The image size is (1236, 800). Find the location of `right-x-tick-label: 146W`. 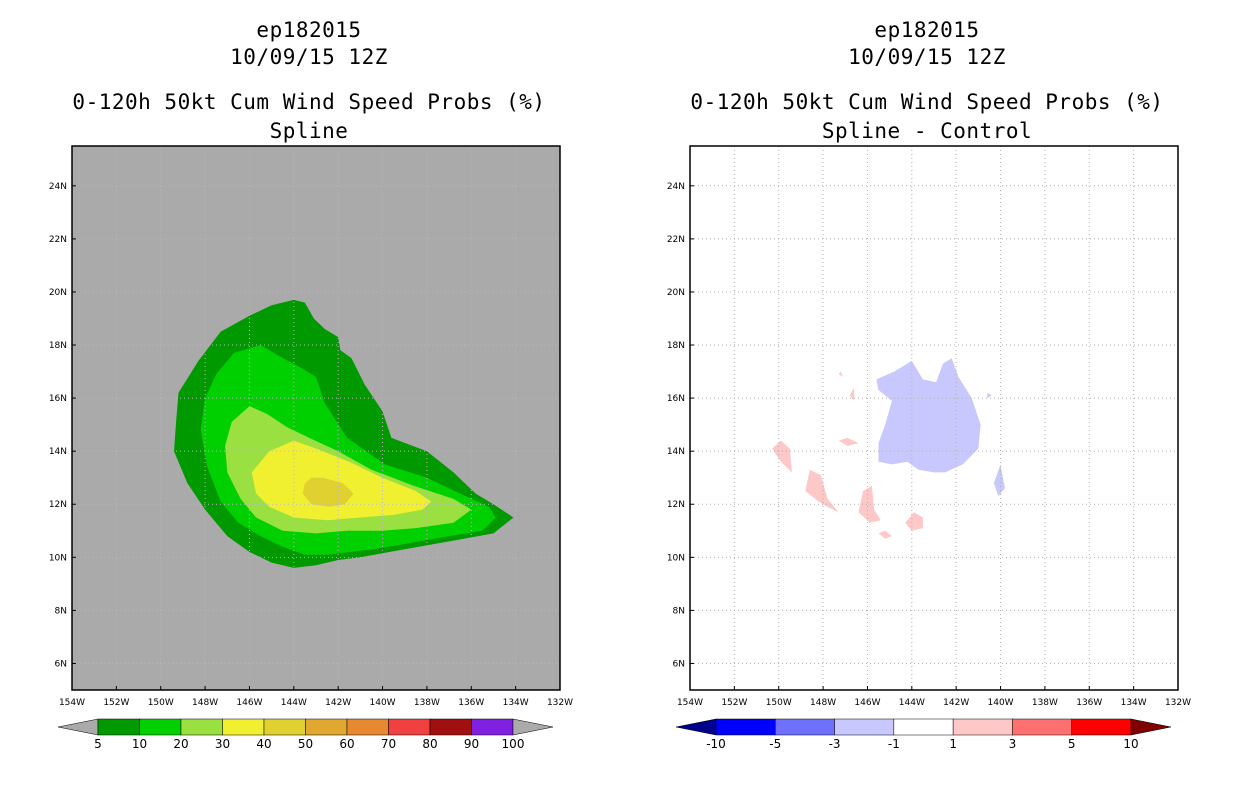

right-x-tick-label: 146W is located at coordinates (867, 703).